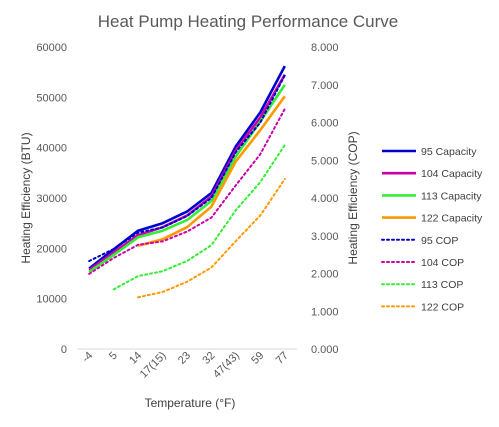 The width and height of the screenshot is (499, 427). I want to click on y2-tick-label: 6.000, so click(325, 124).